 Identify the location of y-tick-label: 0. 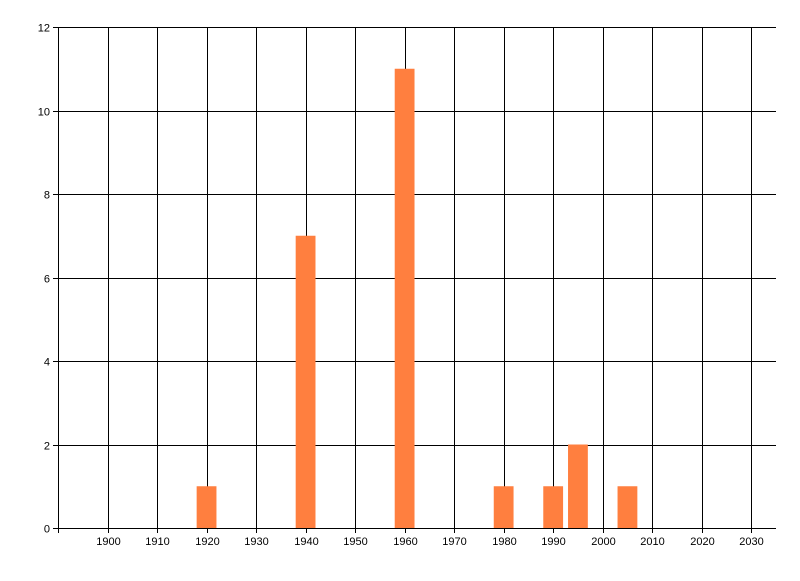
(47, 530).